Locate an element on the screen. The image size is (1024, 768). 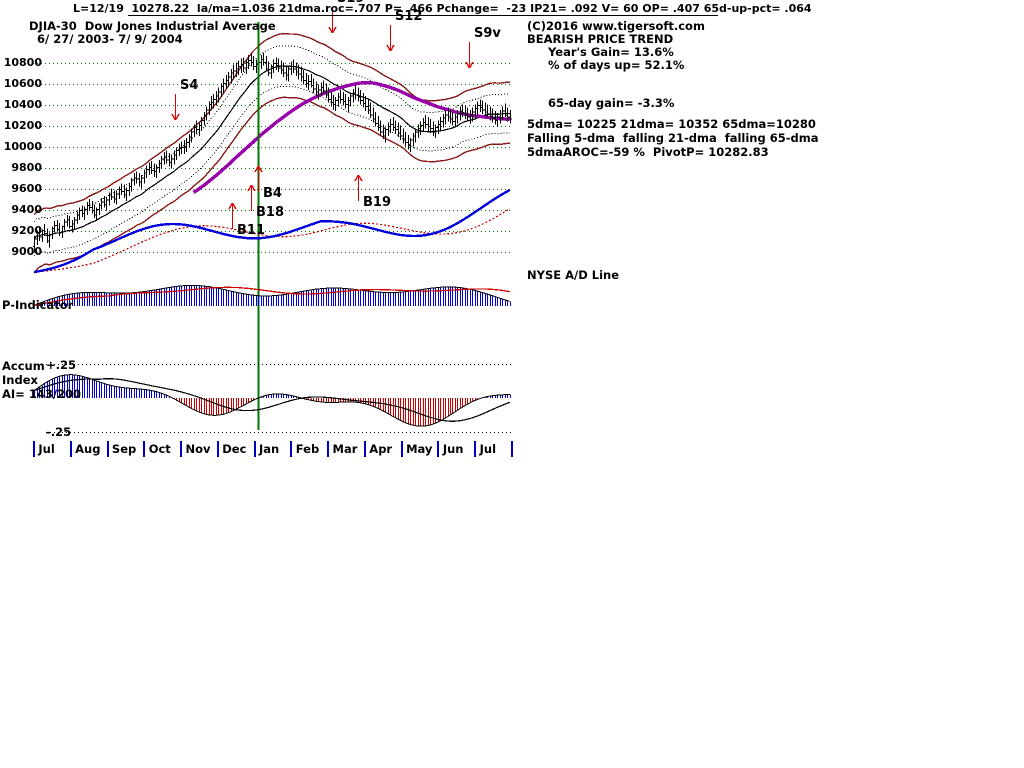
p-indicator-label: P-Indicator is located at coordinates (38, 305).